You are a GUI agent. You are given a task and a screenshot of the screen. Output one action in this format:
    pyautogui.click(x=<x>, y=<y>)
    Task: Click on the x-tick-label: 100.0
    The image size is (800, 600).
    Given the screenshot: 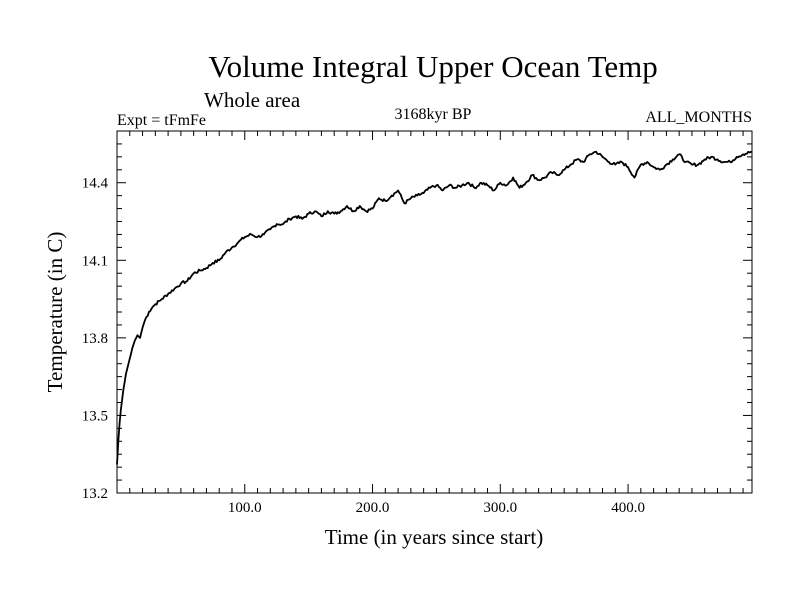 What is the action you would take?
    pyautogui.click(x=245, y=508)
    